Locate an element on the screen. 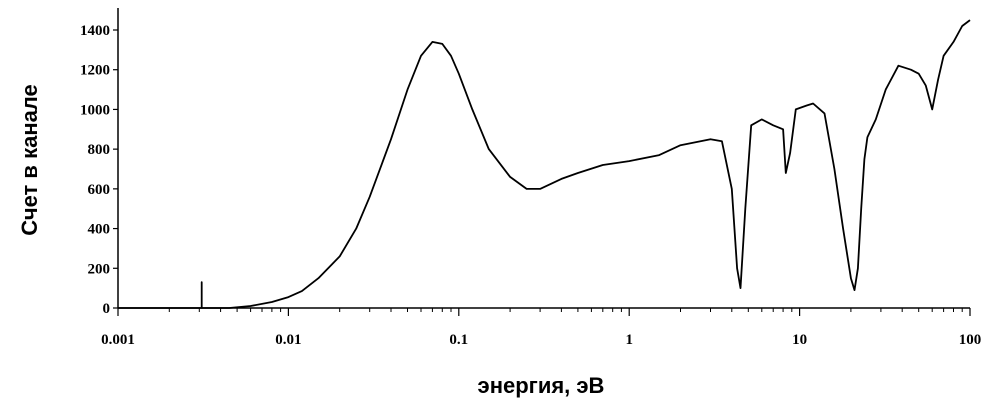 The width and height of the screenshot is (986, 402). x-tick-label: 1 is located at coordinates (629, 340).